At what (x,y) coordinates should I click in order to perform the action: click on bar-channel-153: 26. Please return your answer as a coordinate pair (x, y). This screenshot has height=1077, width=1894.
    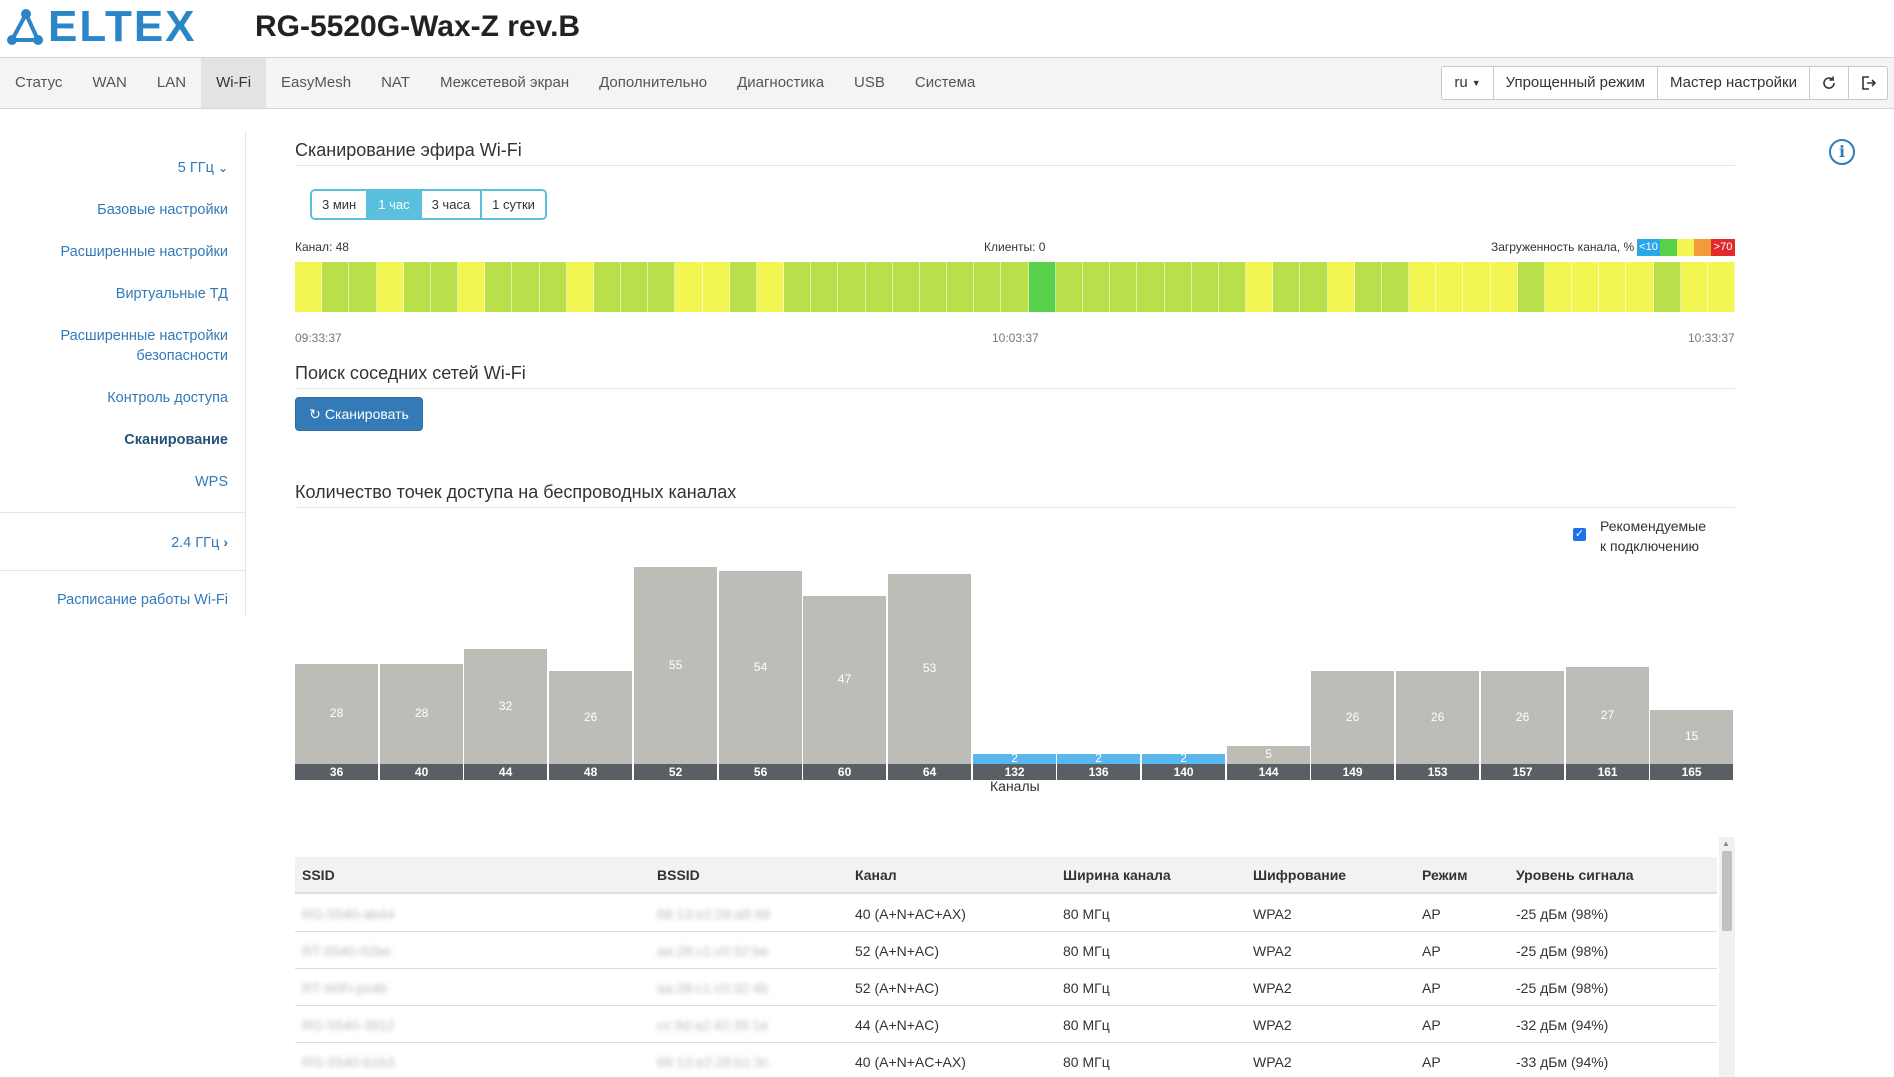
    Looking at the image, I should click on (1438, 717).